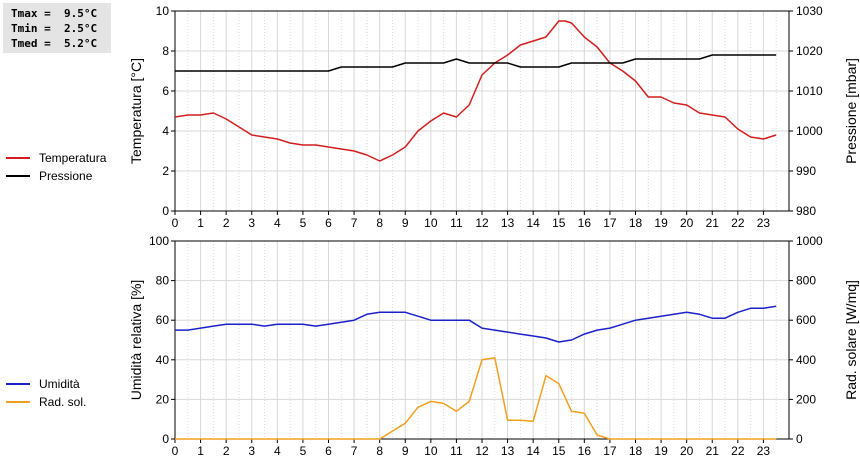 This screenshot has height=460, width=860. Describe the element at coordinates (81, 13) in the screenshot. I see `tmax-value: 9.5°C` at that location.